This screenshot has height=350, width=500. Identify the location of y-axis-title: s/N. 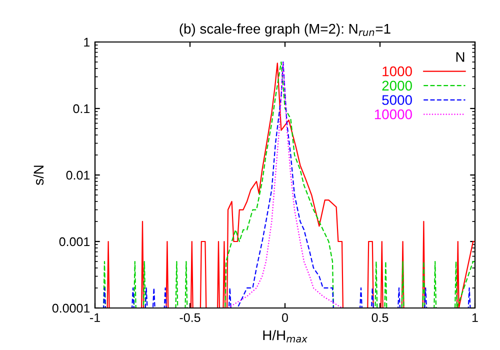
(38, 176).